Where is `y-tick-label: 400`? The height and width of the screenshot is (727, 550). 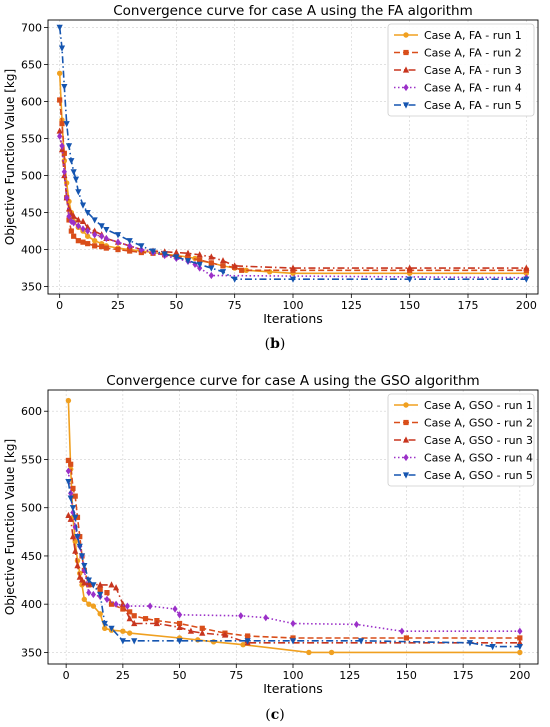
y-tick-label: 400 is located at coordinates (31, 604).